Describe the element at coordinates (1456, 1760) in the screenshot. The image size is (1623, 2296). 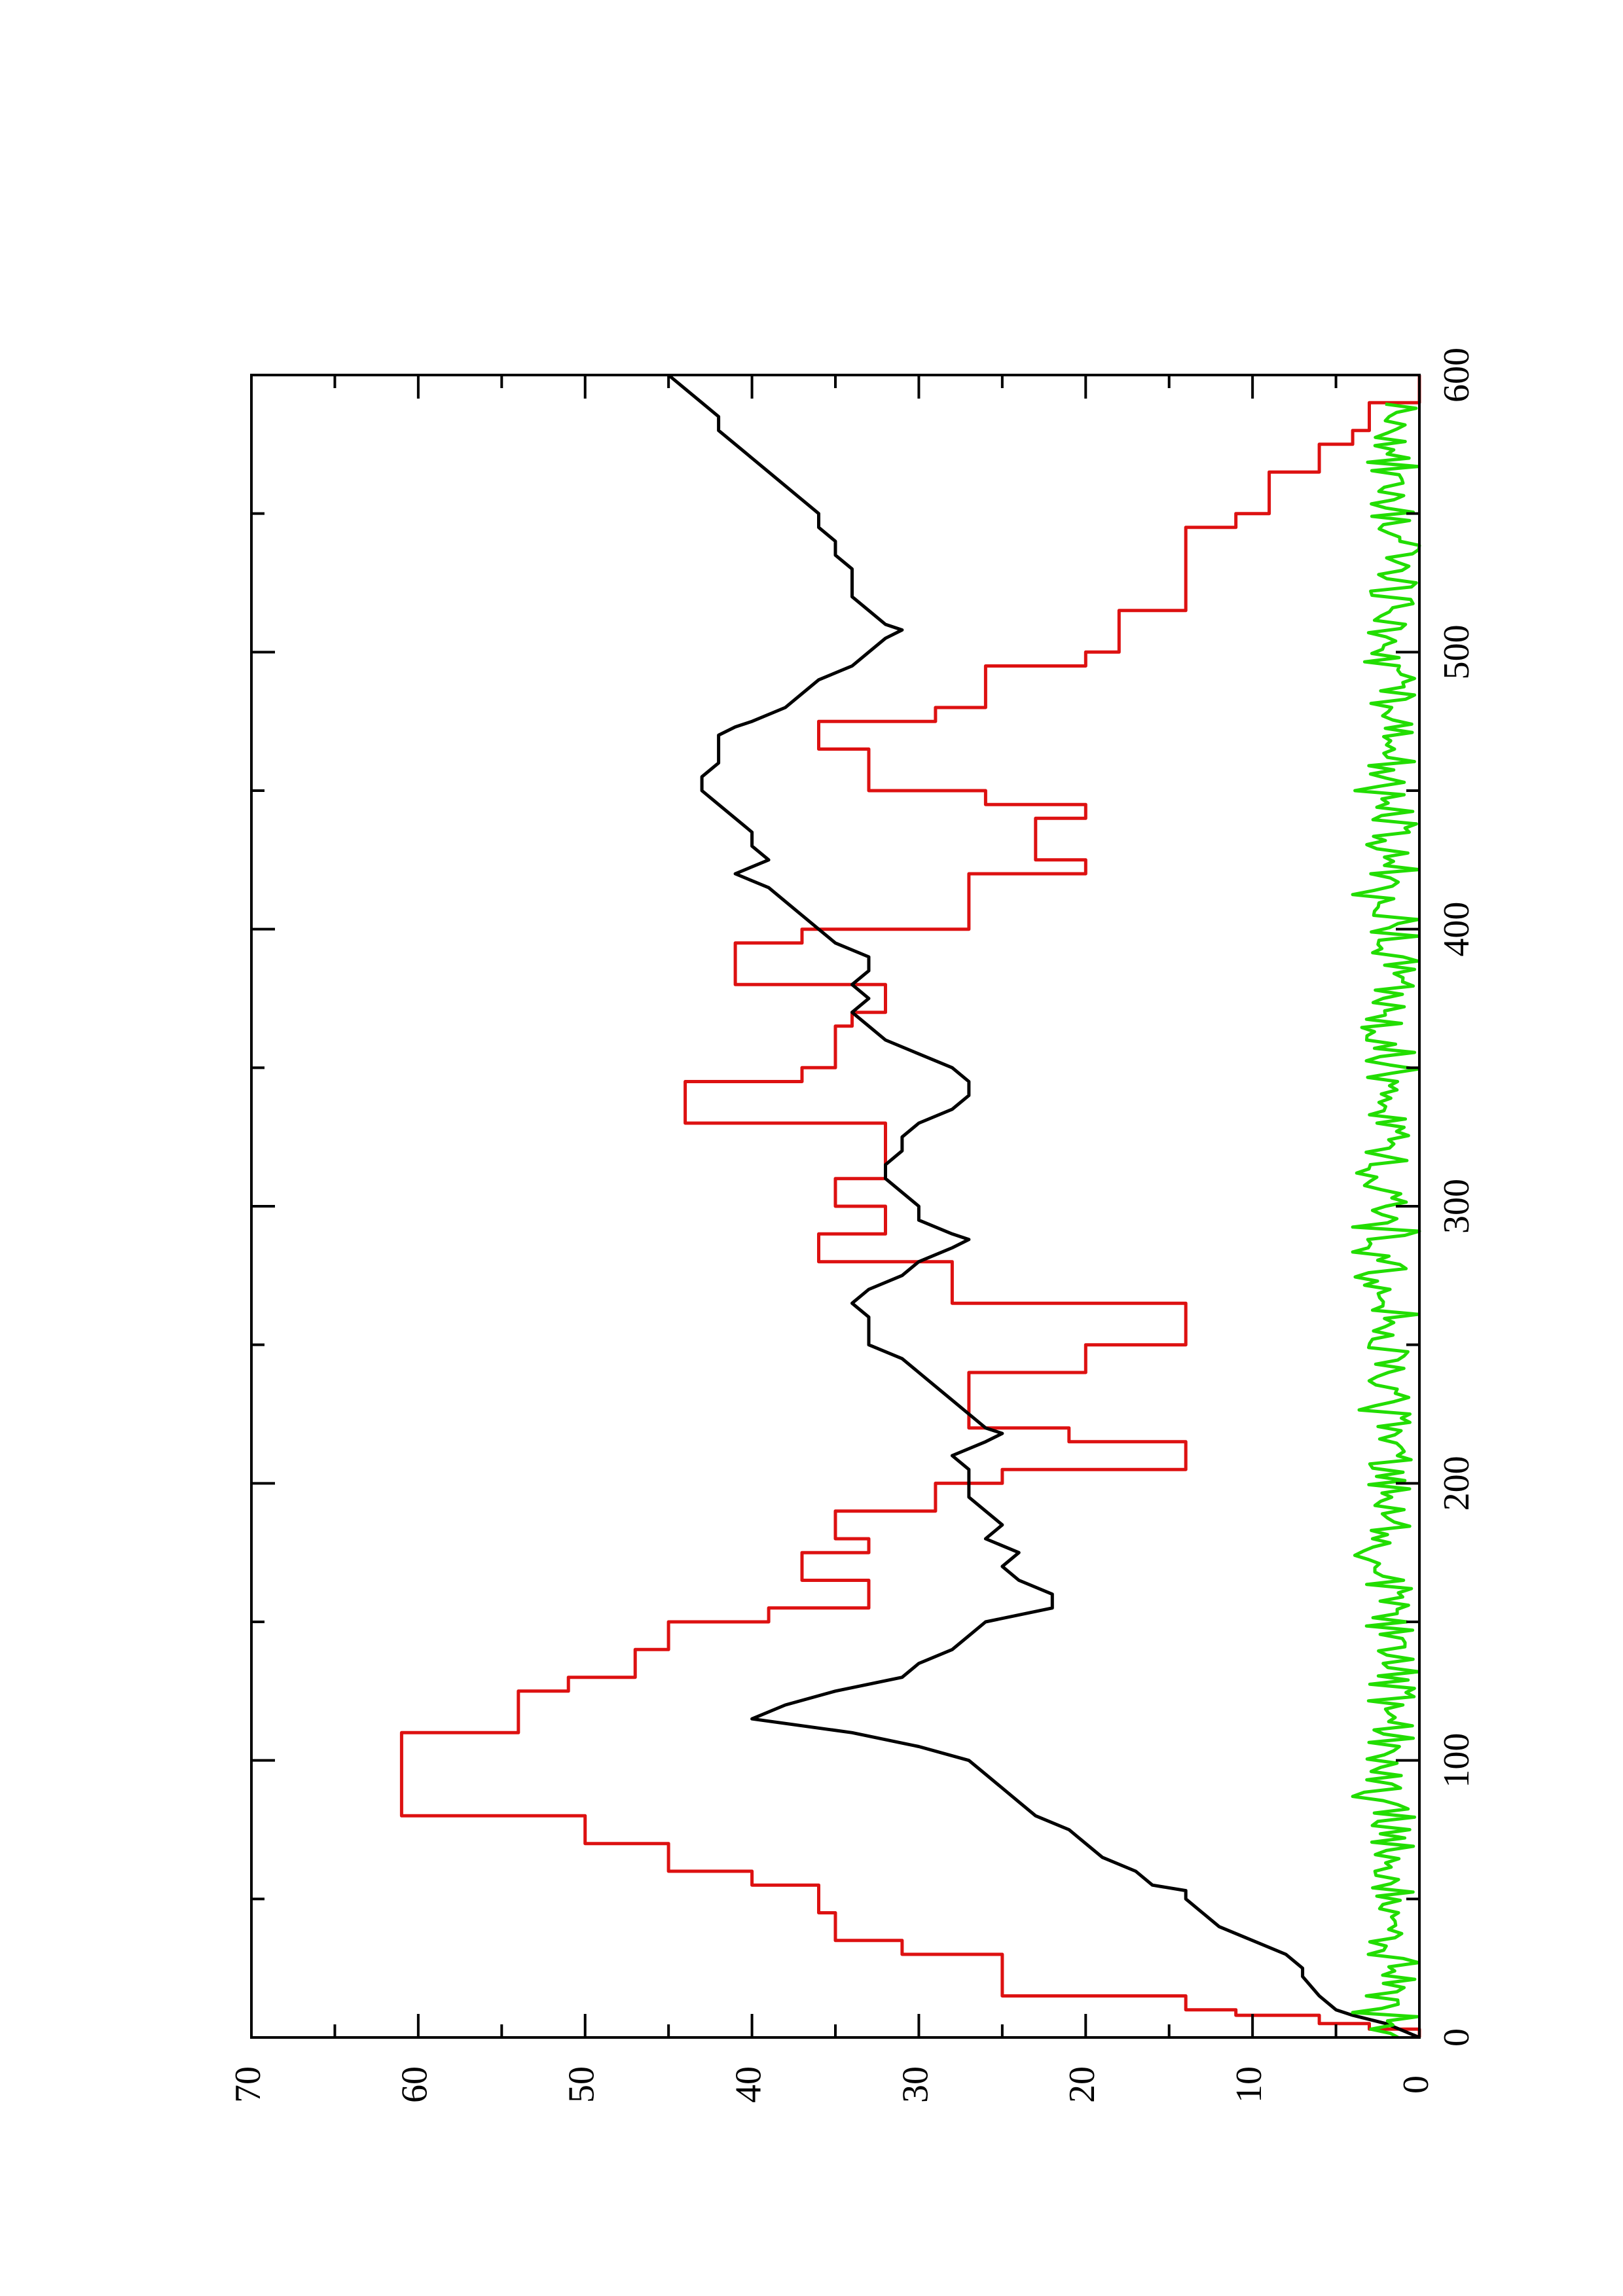
I see `x-tick-label: 100` at that location.